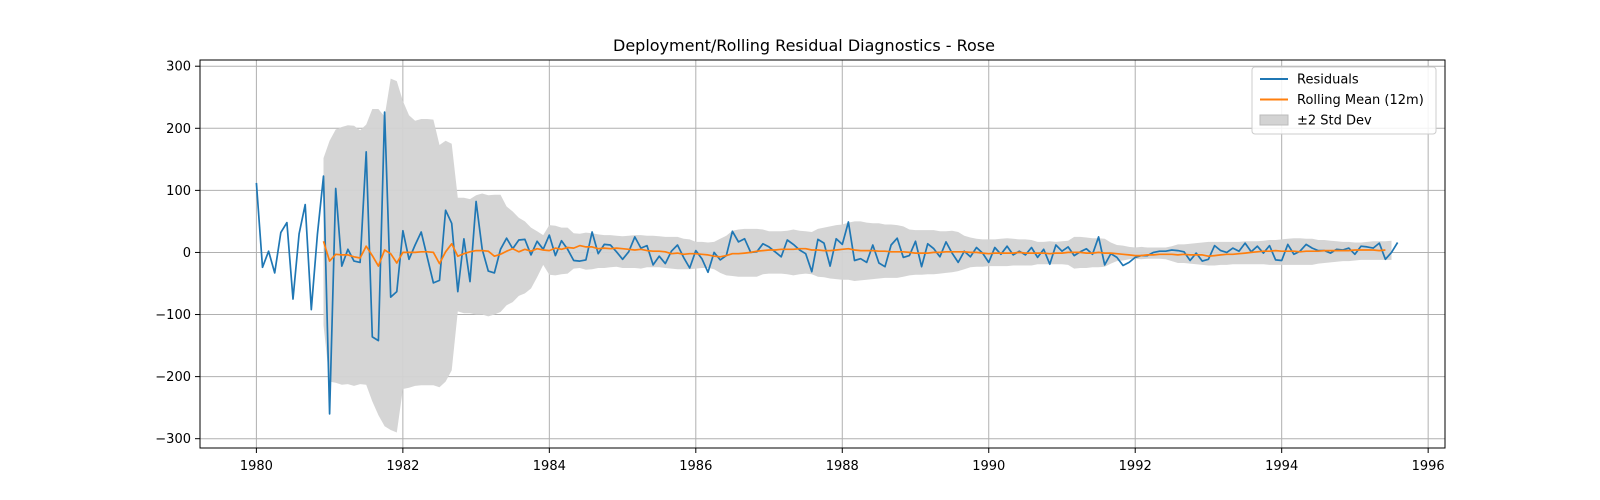  I want to click on y-tick-label: −300, so click(173, 439).